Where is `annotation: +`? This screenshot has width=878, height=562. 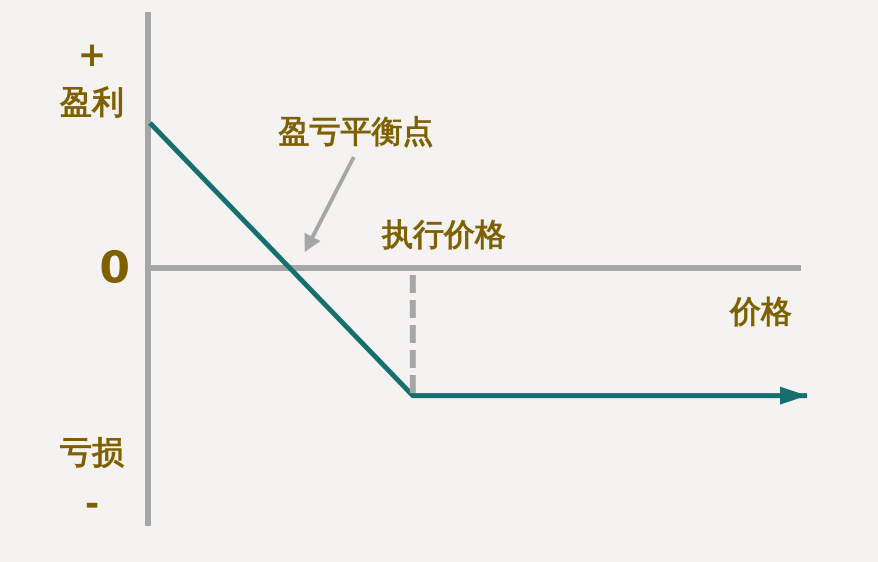
annotation: + is located at coordinates (92, 55).